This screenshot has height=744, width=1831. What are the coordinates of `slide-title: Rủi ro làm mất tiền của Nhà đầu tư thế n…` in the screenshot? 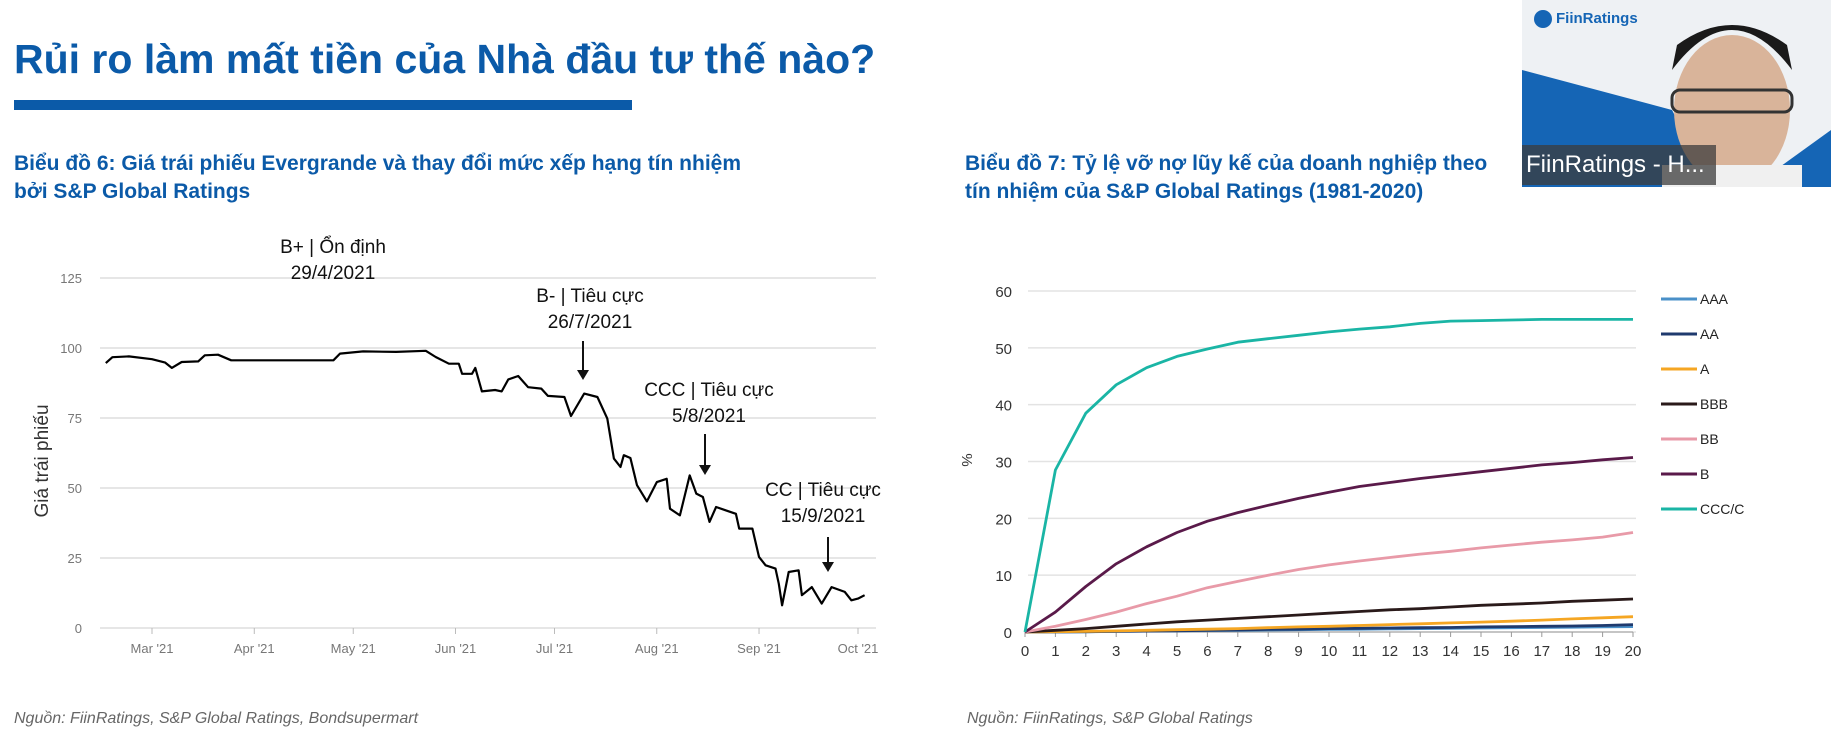 It's located at (445, 59).